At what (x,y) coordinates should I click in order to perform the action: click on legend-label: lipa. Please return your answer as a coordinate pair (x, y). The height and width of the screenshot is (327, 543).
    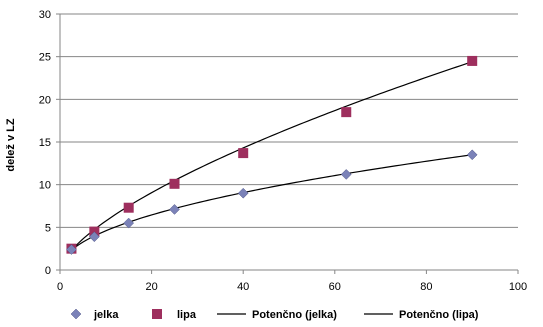
    Looking at the image, I should click on (187, 315).